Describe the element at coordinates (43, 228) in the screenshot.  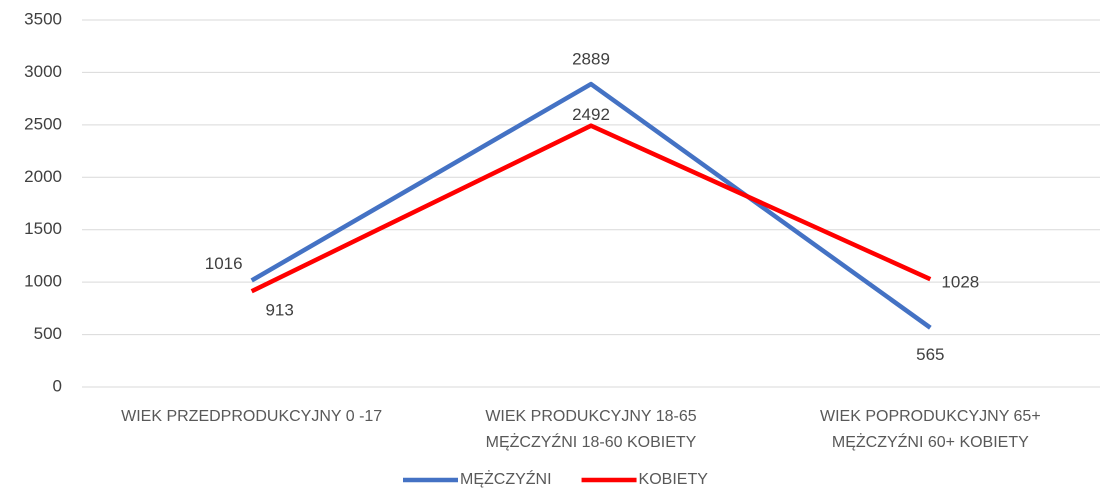
I see `y-tick-label: 1500` at that location.